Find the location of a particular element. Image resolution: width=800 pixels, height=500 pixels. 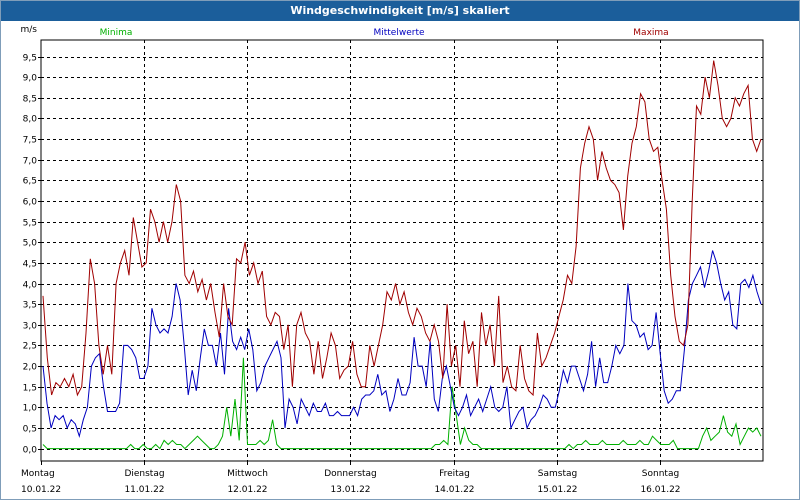

x-tick-date: 13.01.22 is located at coordinates (350, 490).